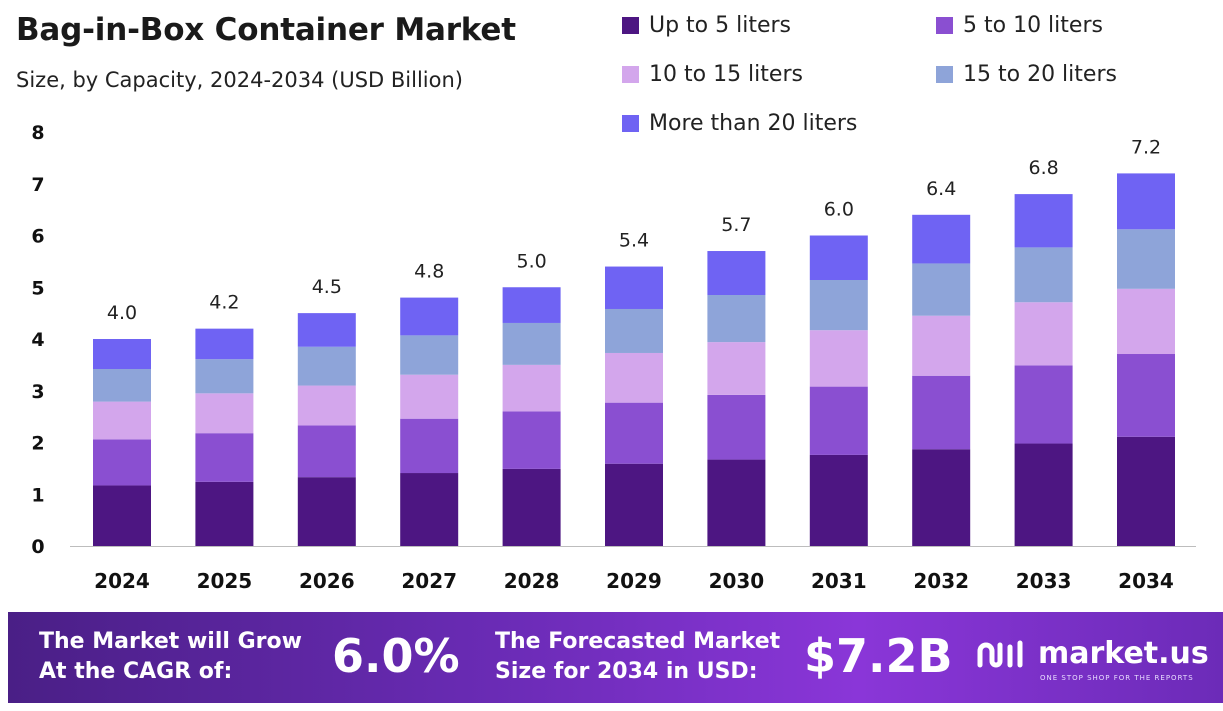  Describe the element at coordinates (37, 237) in the screenshot. I see `y-tick-label: 6` at that location.